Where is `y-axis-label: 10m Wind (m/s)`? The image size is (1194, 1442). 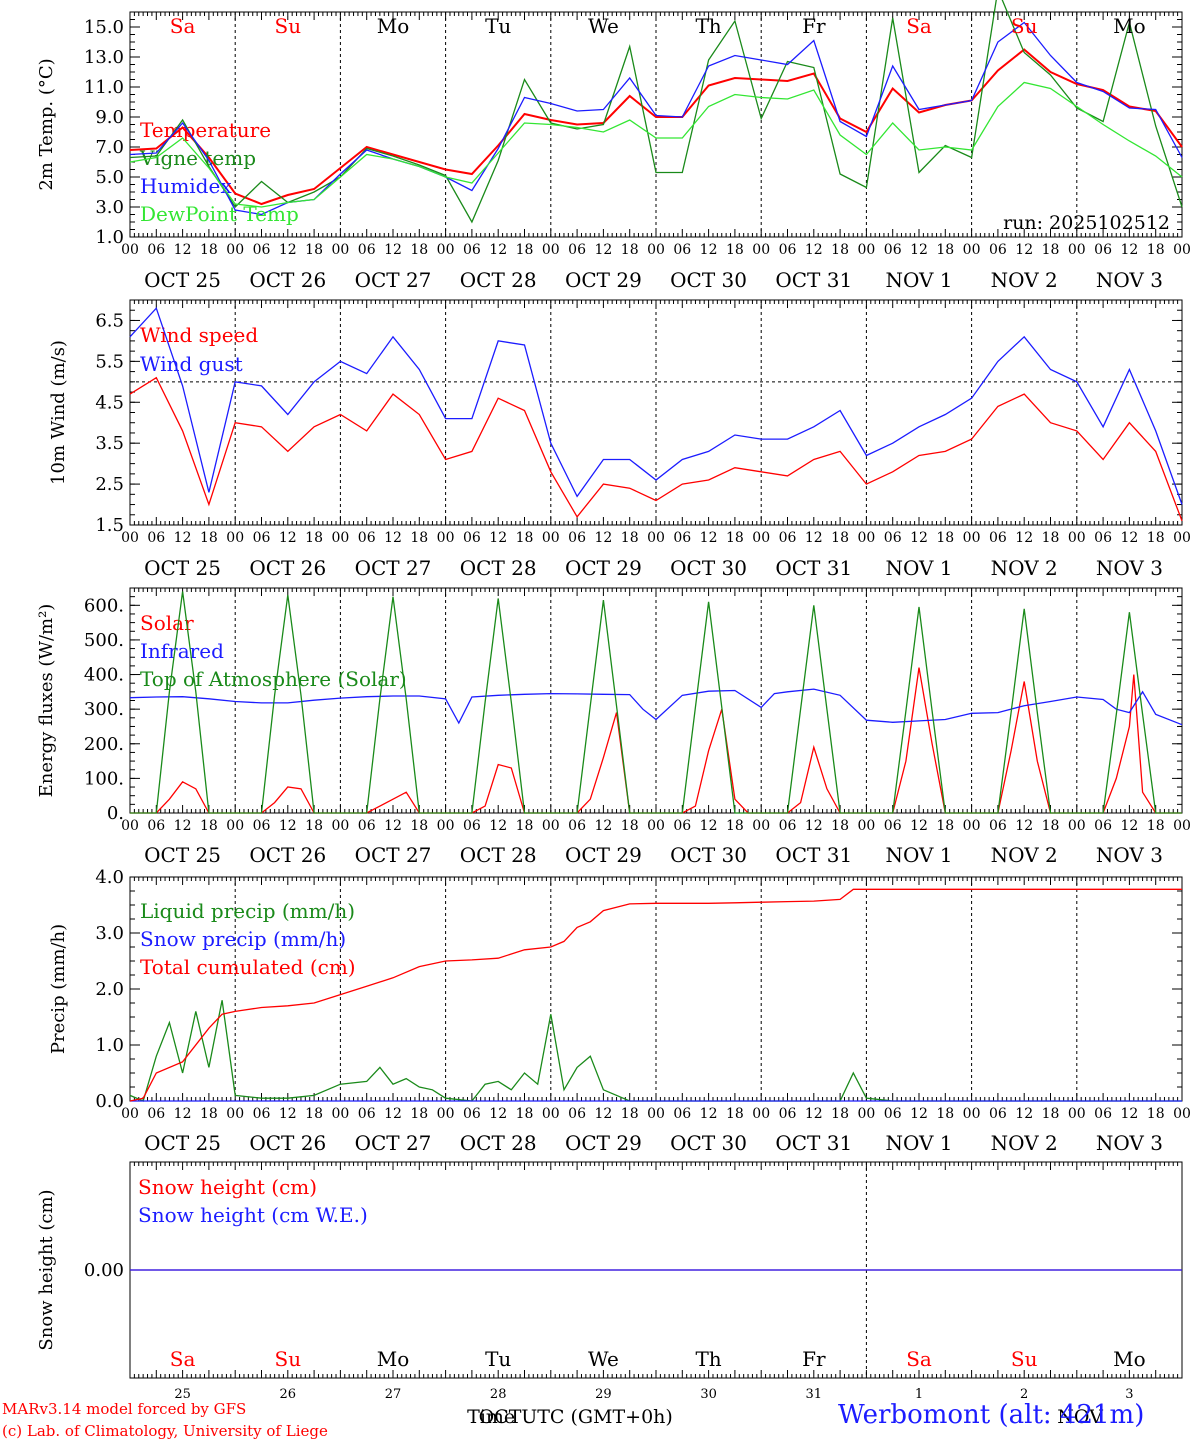
y-axis-label: 10m Wind (m/s) is located at coordinates (58, 412).